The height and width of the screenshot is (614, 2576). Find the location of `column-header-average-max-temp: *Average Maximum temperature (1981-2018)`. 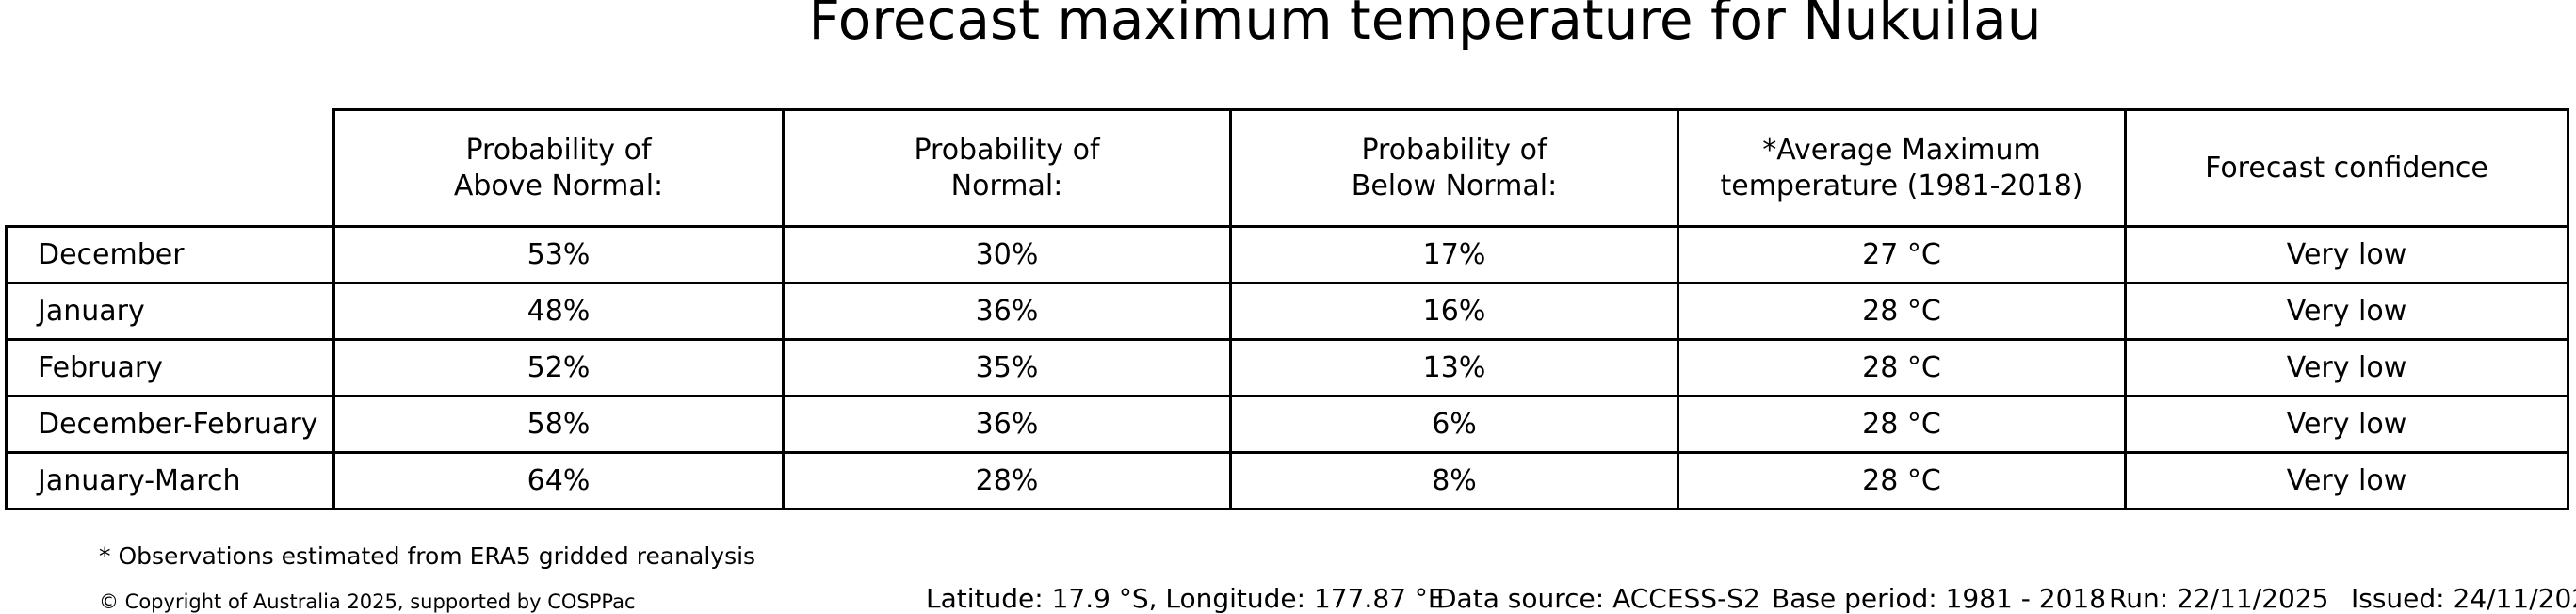

column-header-average-max-temp: *Average Maximum temperature (1981-2018) is located at coordinates (1902, 168).